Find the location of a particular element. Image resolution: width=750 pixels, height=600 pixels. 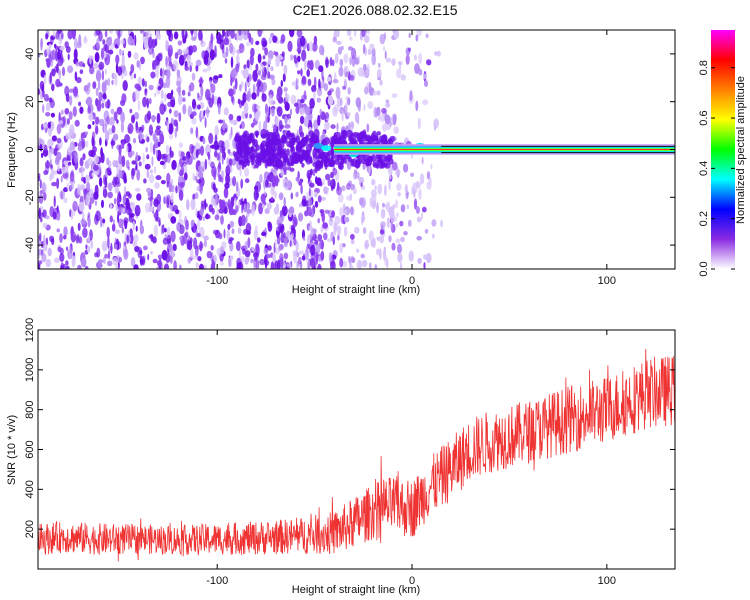

x-axis-label: Height of straight line (km) is located at coordinates (356, 290).